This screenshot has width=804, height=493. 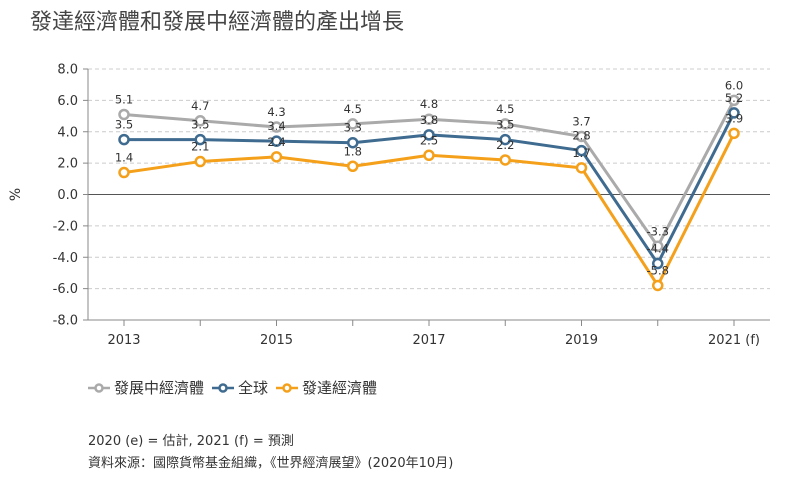 What do you see at coordinates (217, 22) in the screenshot?
I see `chart-title: 發達經濟體和發展中經濟體的產出增長` at bounding box center [217, 22].